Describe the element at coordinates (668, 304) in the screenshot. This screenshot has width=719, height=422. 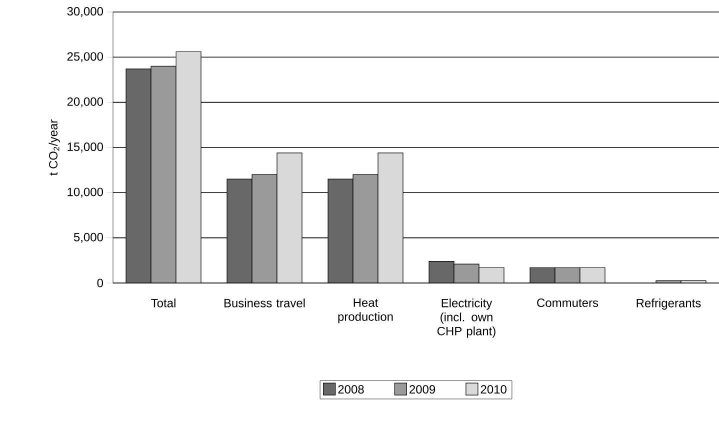
I see `x-tick-label: Refrigerants` at that location.